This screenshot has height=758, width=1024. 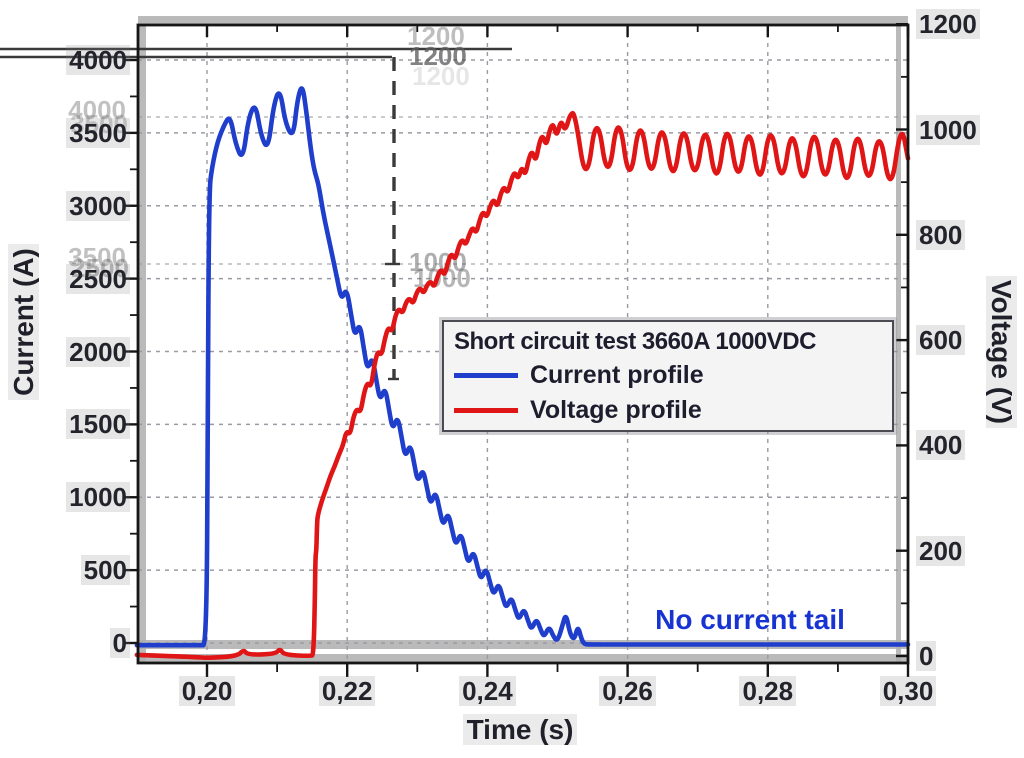 What do you see at coordinates (97, 110) in the screenshot?
I see `ghost-tick-text: 4000` at bounding box center [97, 110].